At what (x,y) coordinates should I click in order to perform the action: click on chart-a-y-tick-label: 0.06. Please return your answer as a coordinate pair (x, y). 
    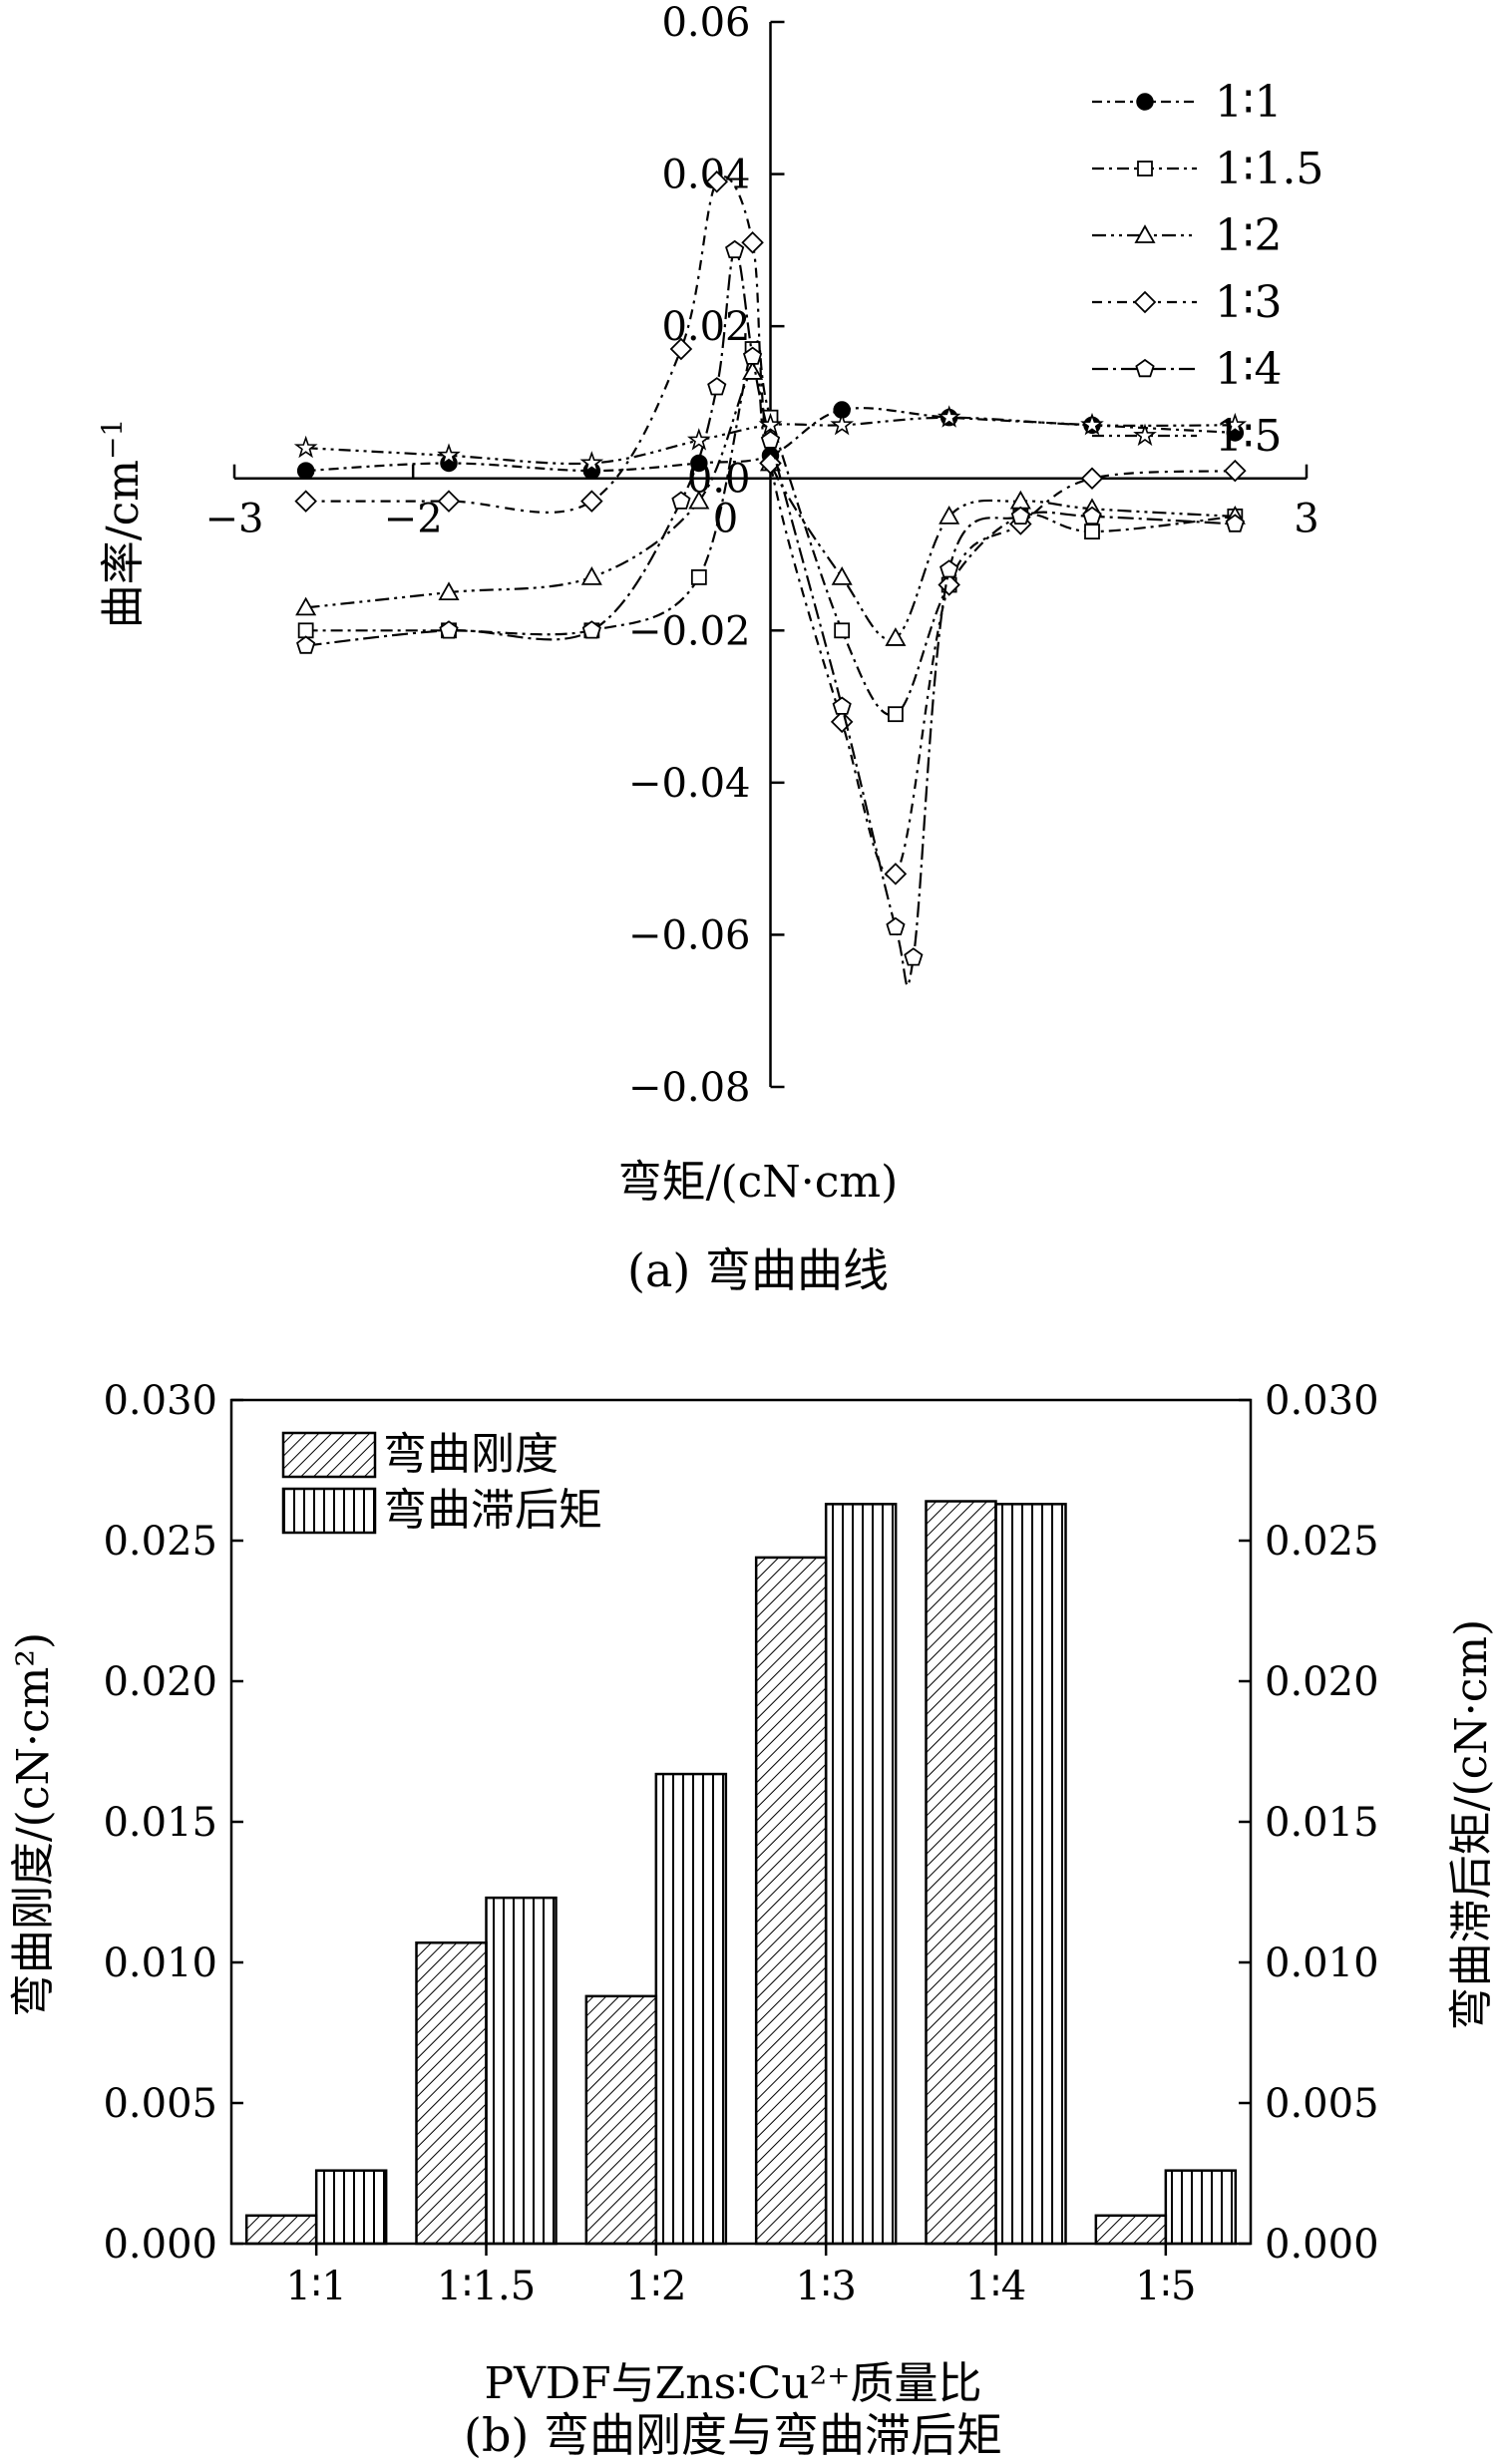
    Looking at the image, I should click on (706, 23).